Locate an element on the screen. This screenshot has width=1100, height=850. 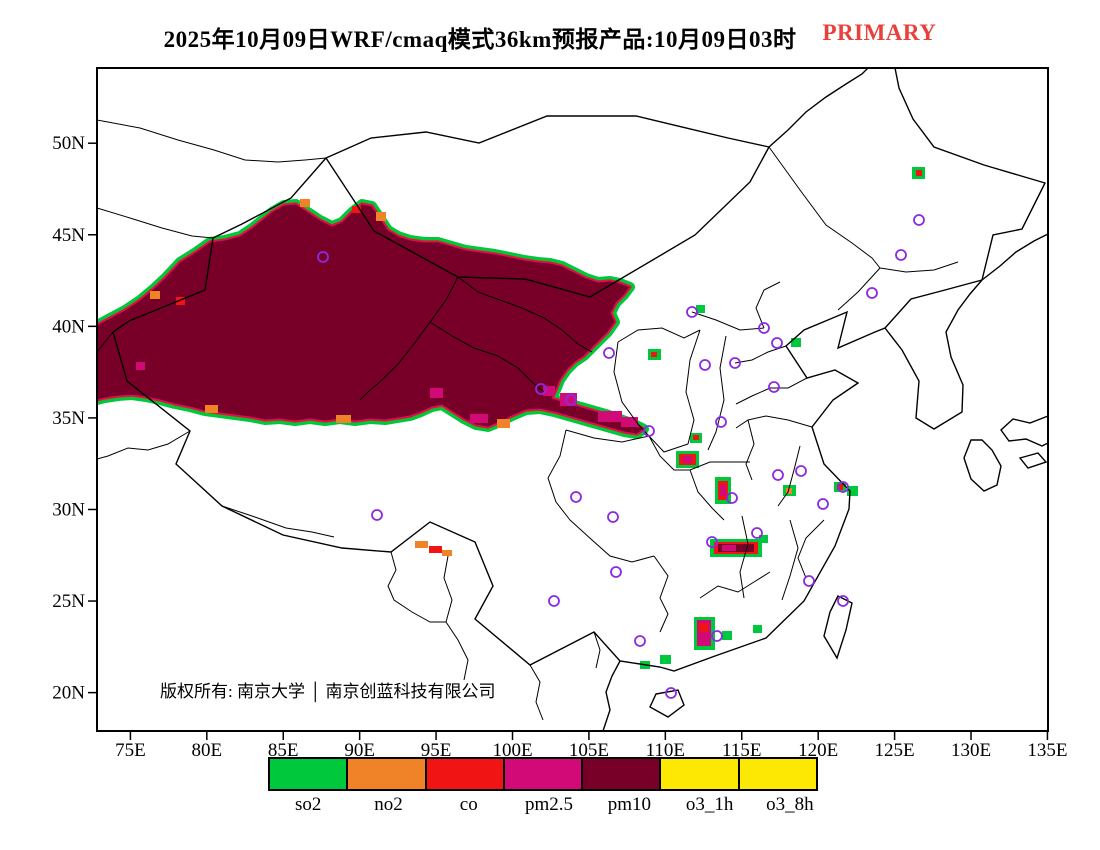
legend-label: no2 is located at coordinates (388, 804).